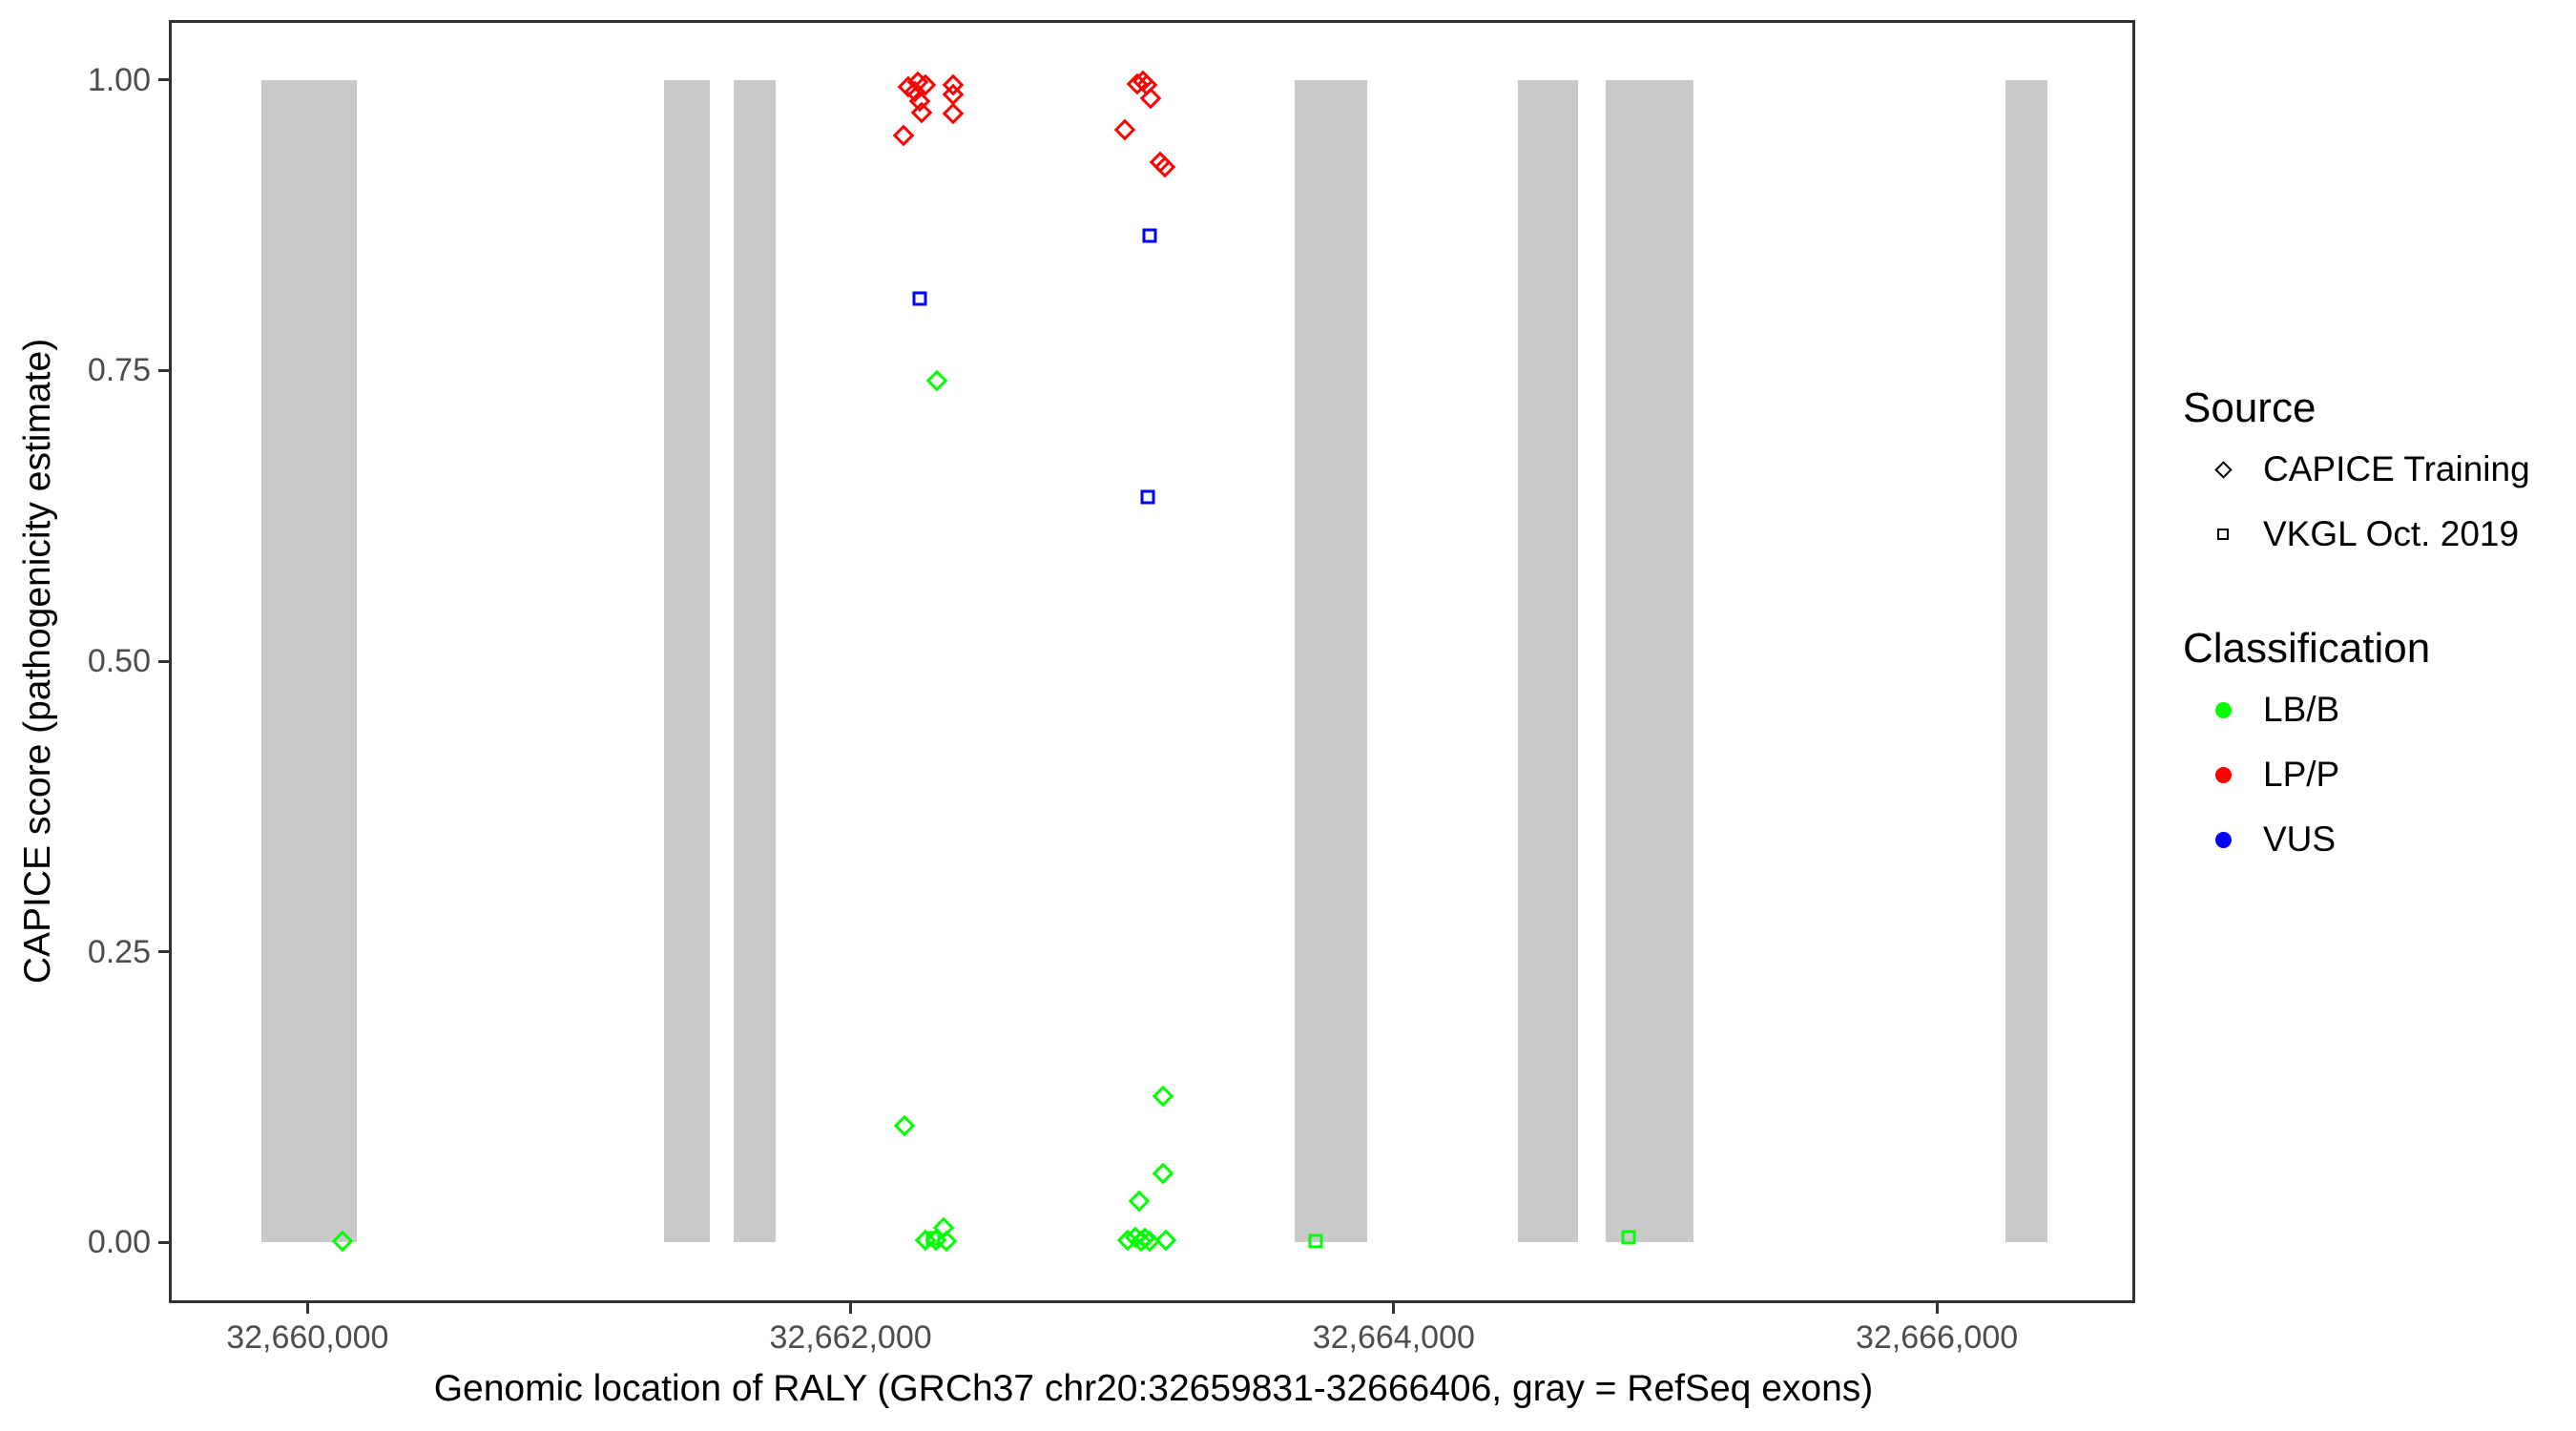  Describe the element at coordinates (119, 1242) in the screenshot. I see `y-tick-label: 0.00` at that location.